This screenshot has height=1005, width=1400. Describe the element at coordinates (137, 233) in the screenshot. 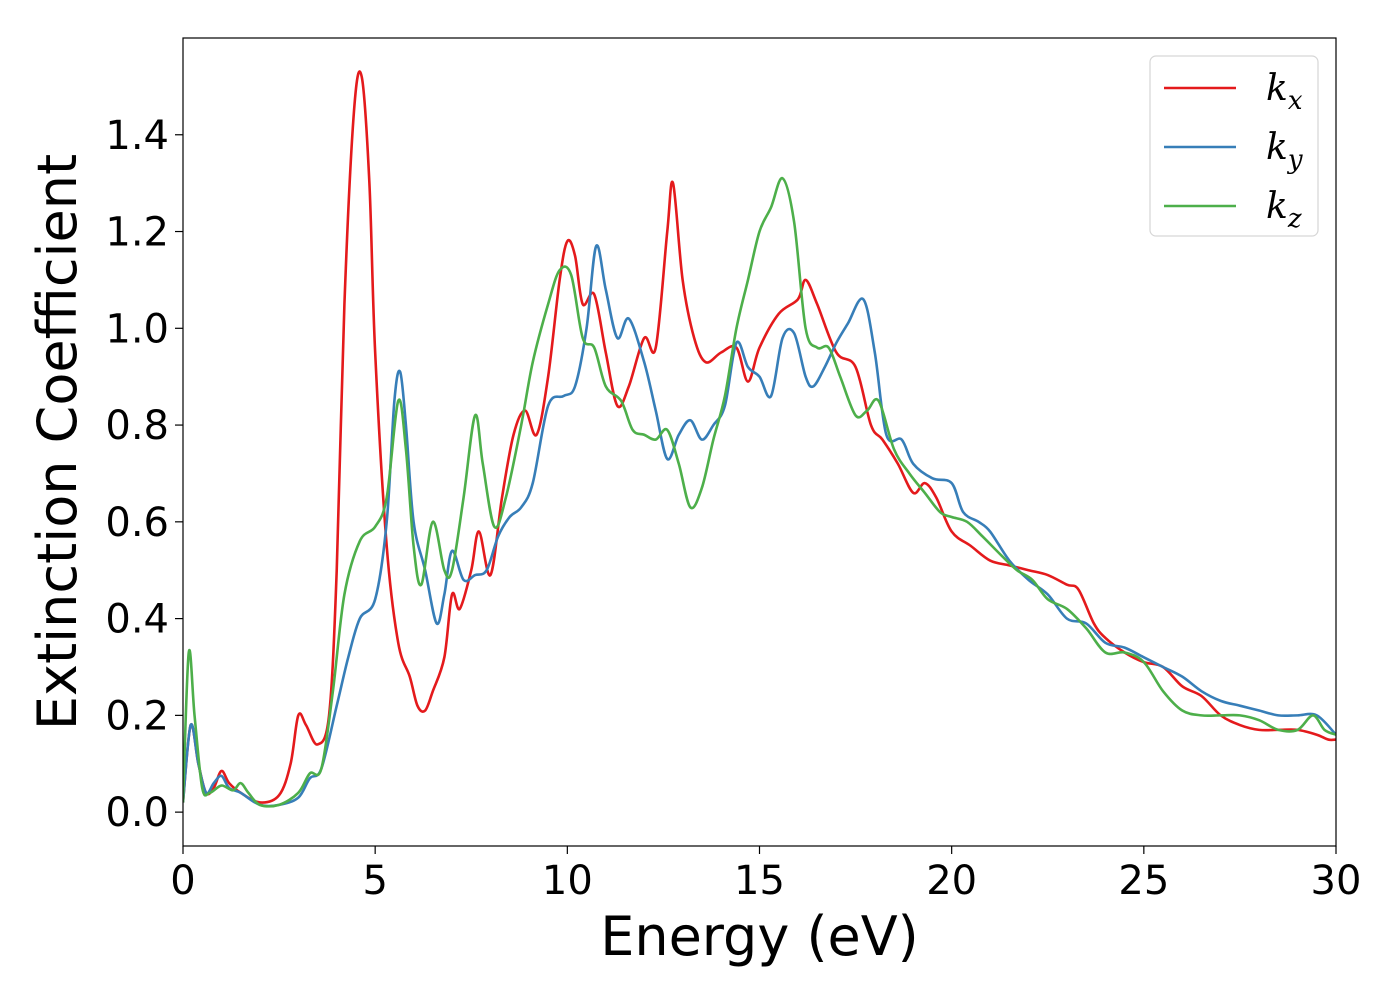

I see `y-tick-label: 1.2` at that location.